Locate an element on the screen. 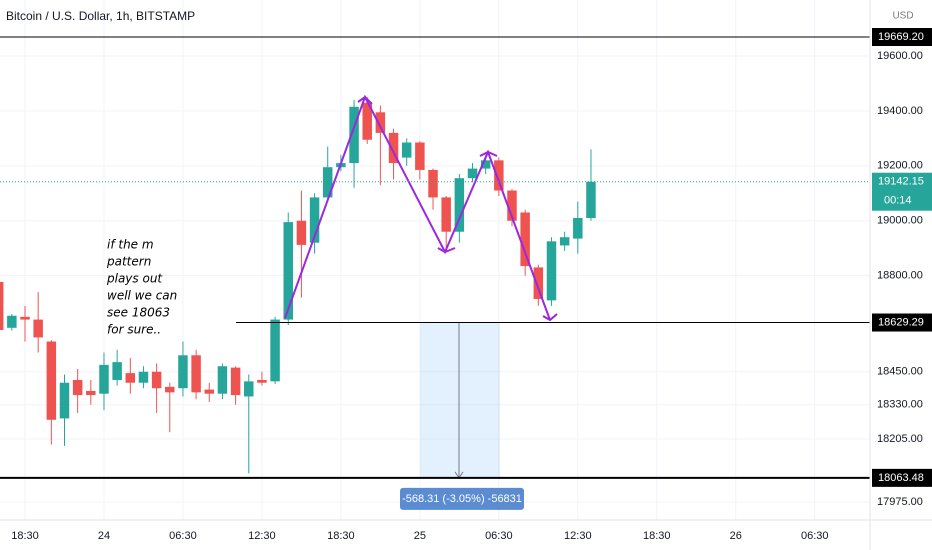 Image resolution: width=932 pixels, height=550 pixels. x-tick-label: 26 is located at coordinates (736, 536).